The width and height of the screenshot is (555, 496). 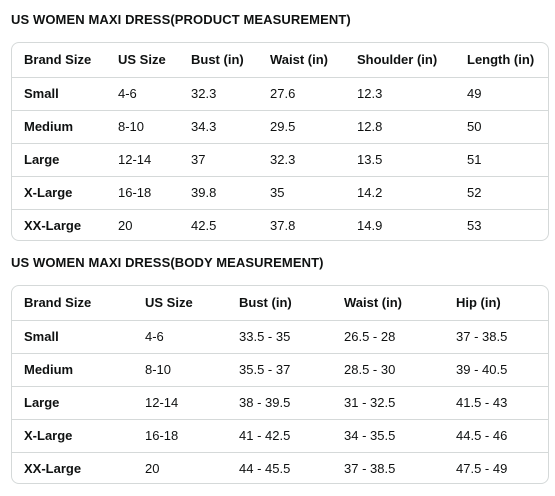 I want to click on table-row: Medium 8-10 35.5 - 37 28.5 - 30 39 - 40.5, so click(x=280, y=369).